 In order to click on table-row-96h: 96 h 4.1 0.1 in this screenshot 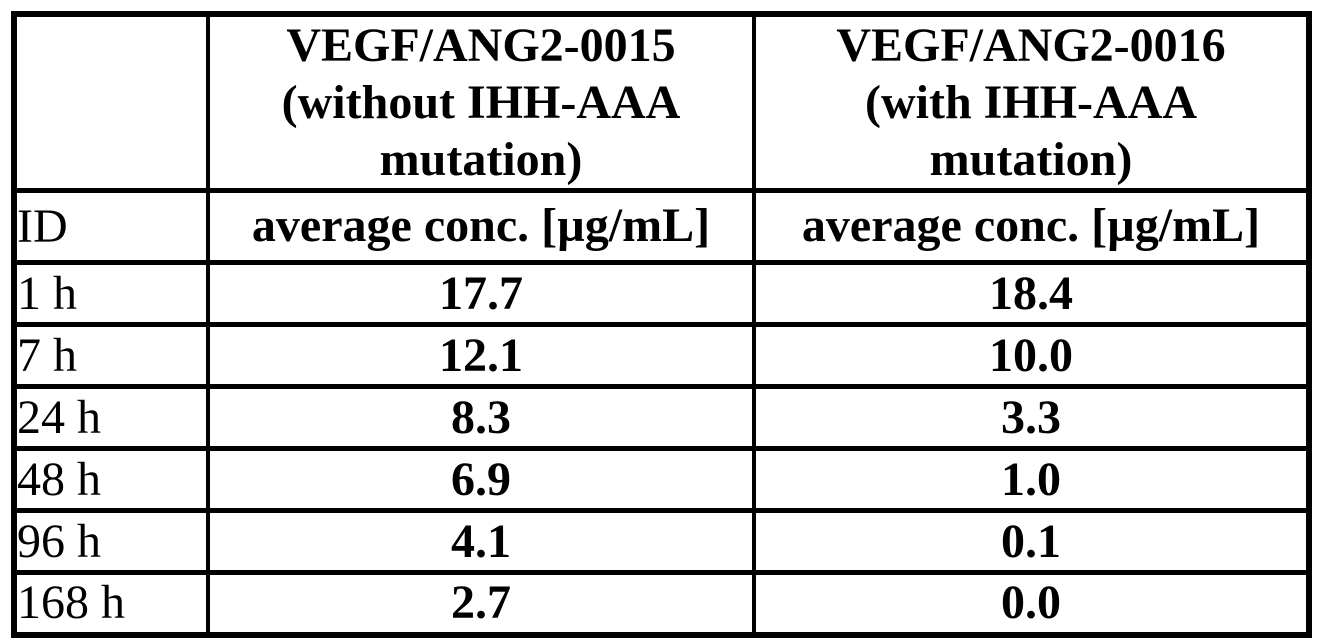, I will do `click(661, 541)`.